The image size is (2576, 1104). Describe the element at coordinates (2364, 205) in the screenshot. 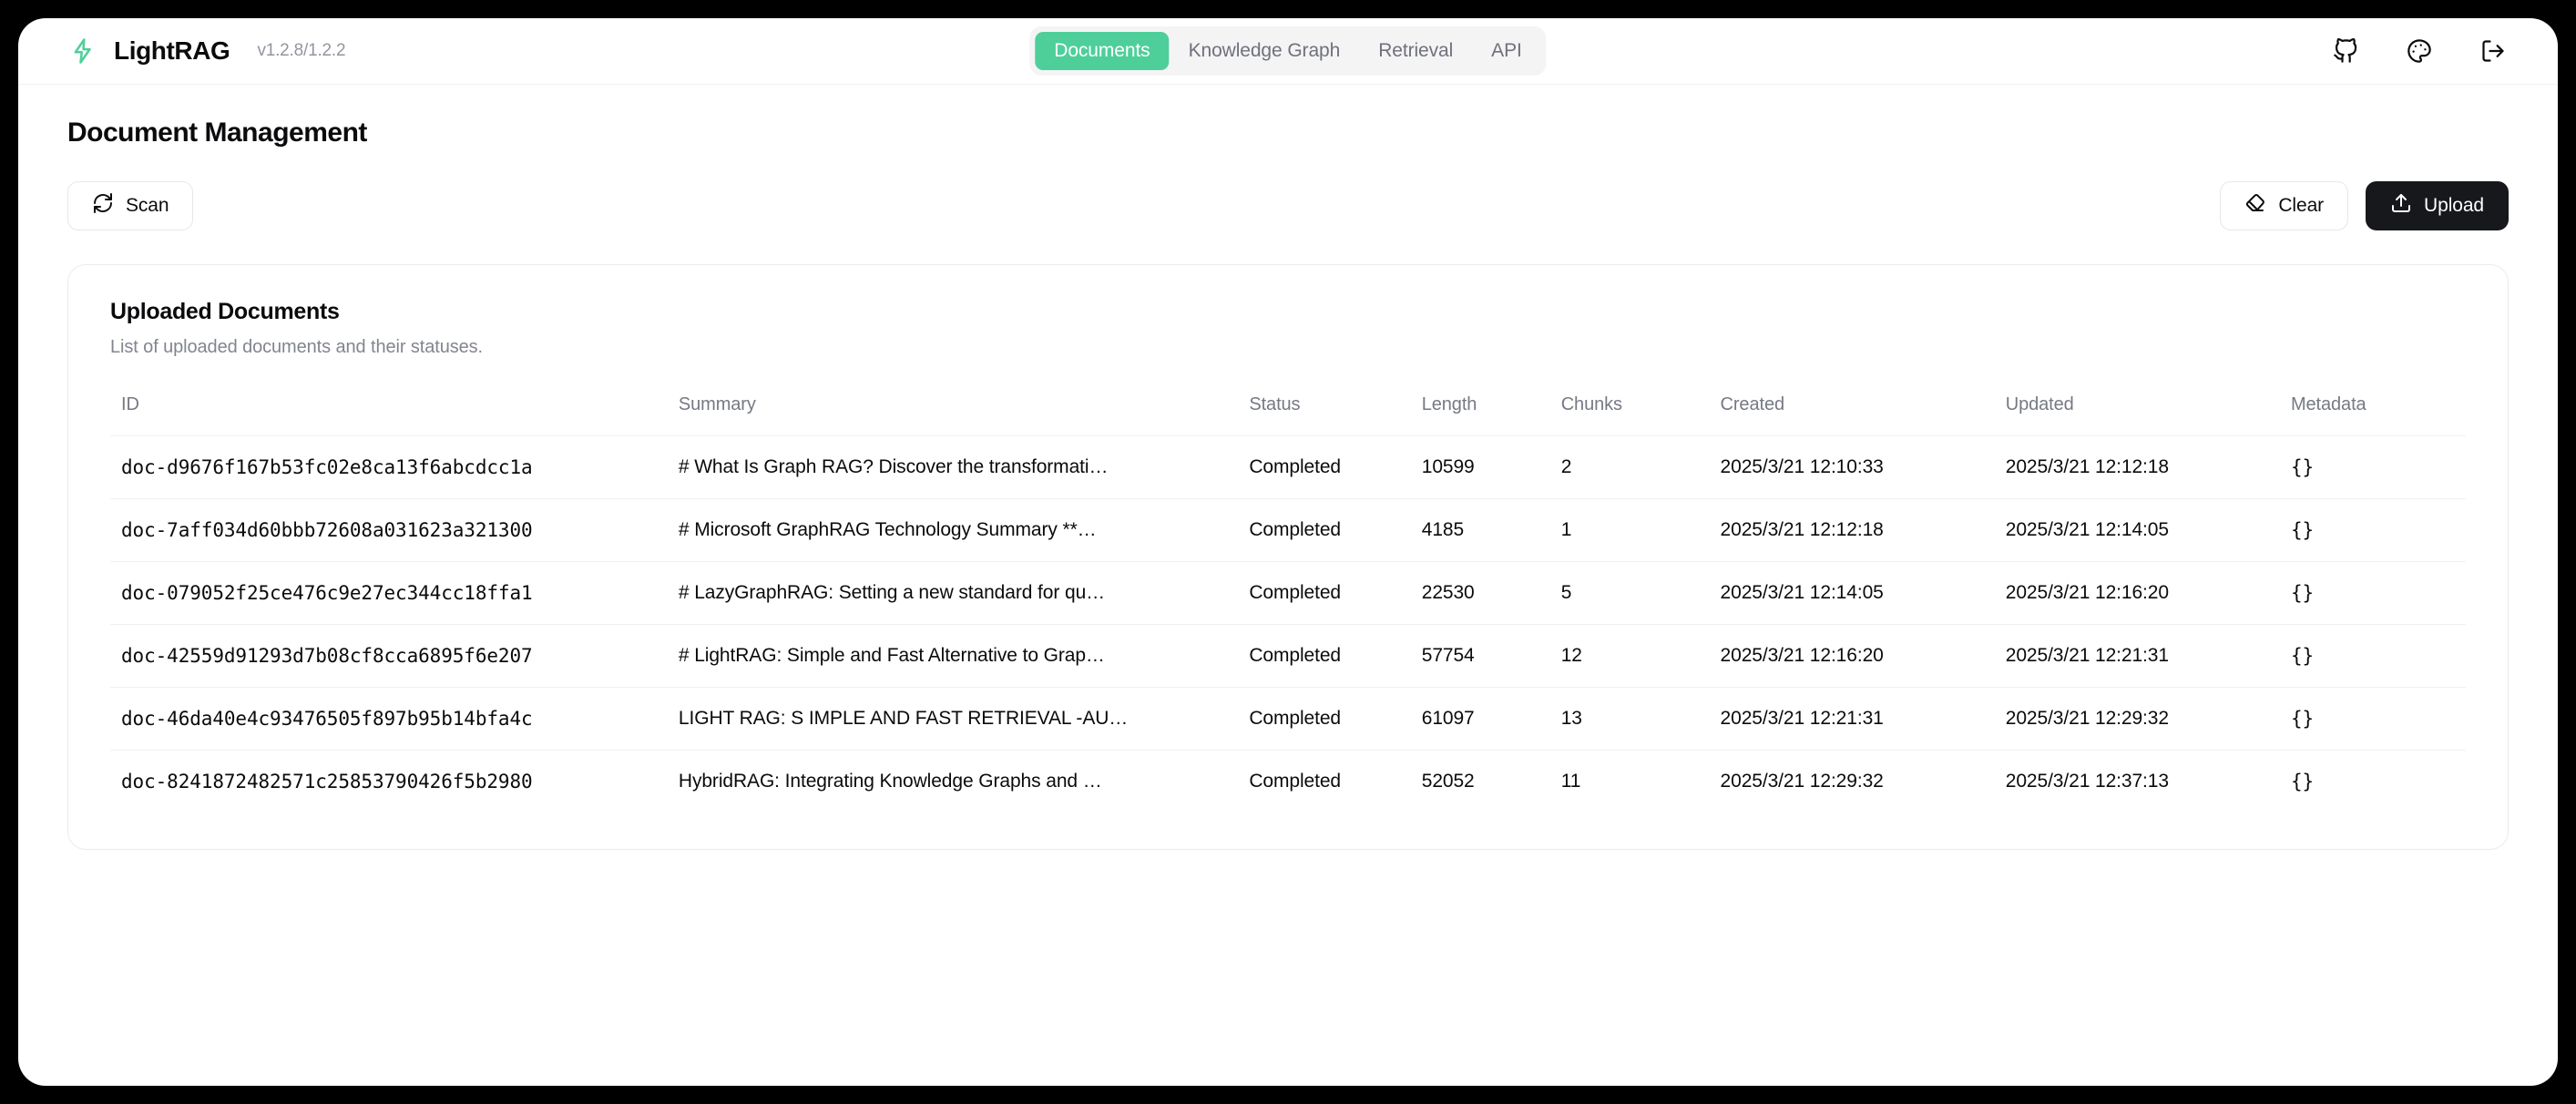

I see `toolbar-right: Clear Upload` at that location.